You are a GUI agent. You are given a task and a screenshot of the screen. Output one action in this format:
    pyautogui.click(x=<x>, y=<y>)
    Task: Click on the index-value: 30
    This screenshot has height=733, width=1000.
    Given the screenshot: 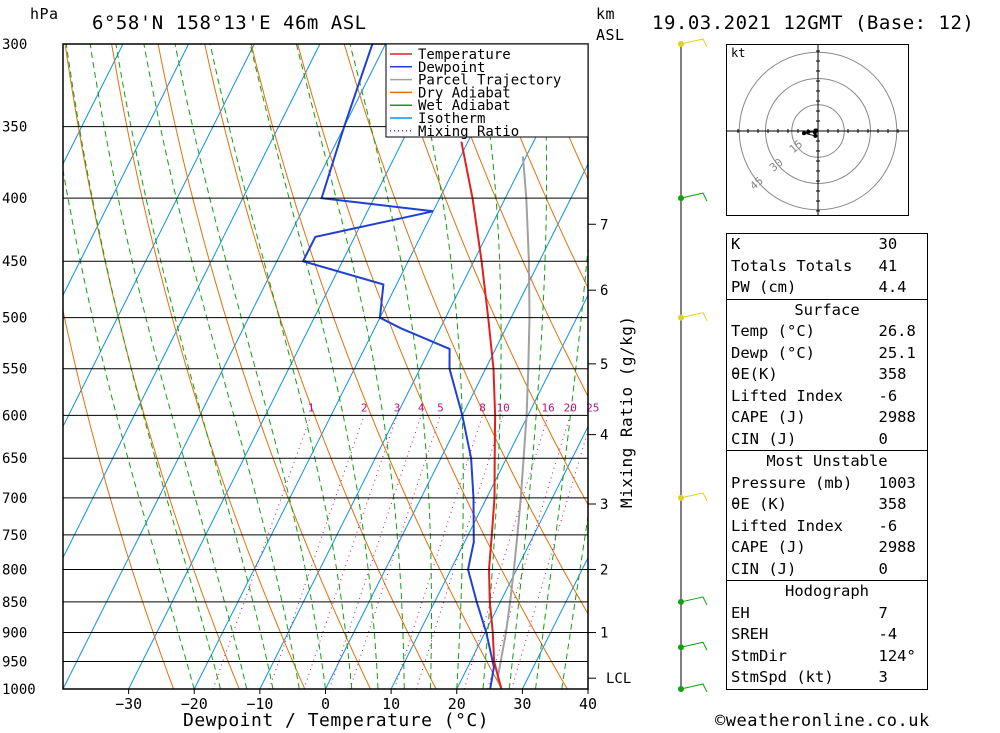 What is the action you would take?
    pyautogui.click(x=903, y=244)
    